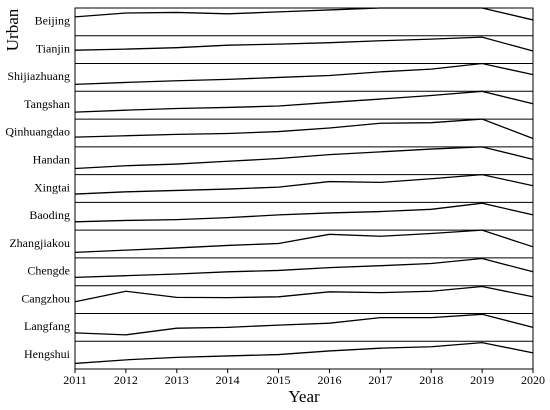 The width and height of the screenshot is (550, 410). I want to click on series-label: Baoding, so click(49, 215).